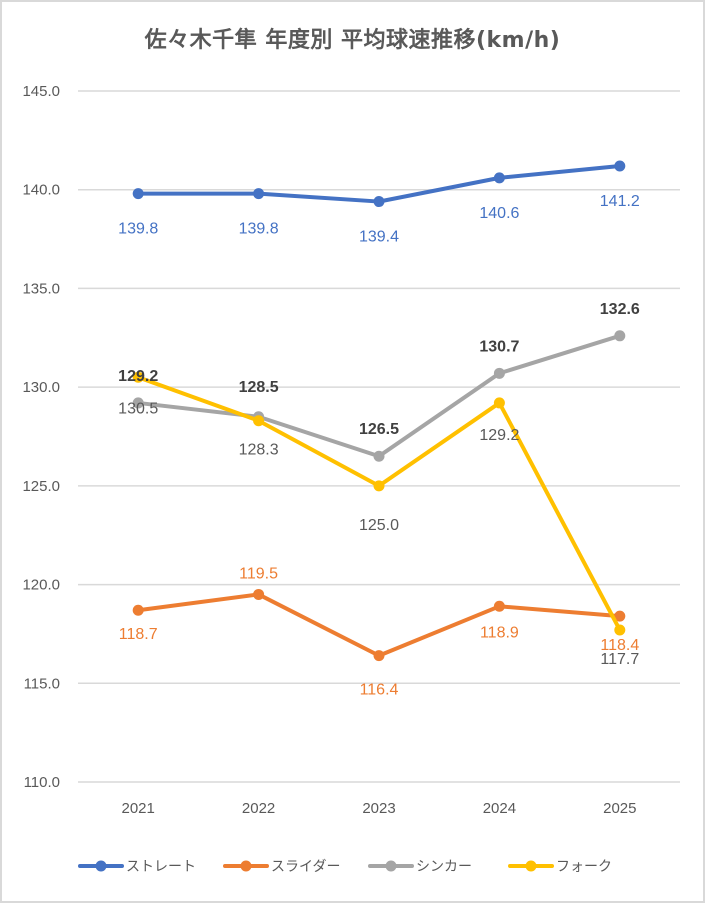  Describe the element at coordinates (345, 867) in the screenshot. I see `legend: ストレート スライダー シンカー フォーク` at that location.